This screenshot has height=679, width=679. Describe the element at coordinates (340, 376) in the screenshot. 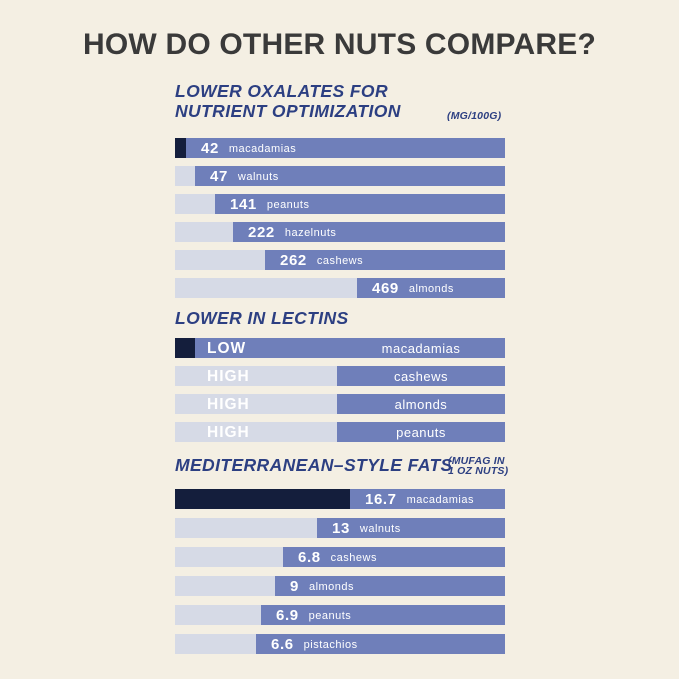

I see `bar-row-cashews: HIGH cashews` at that location.